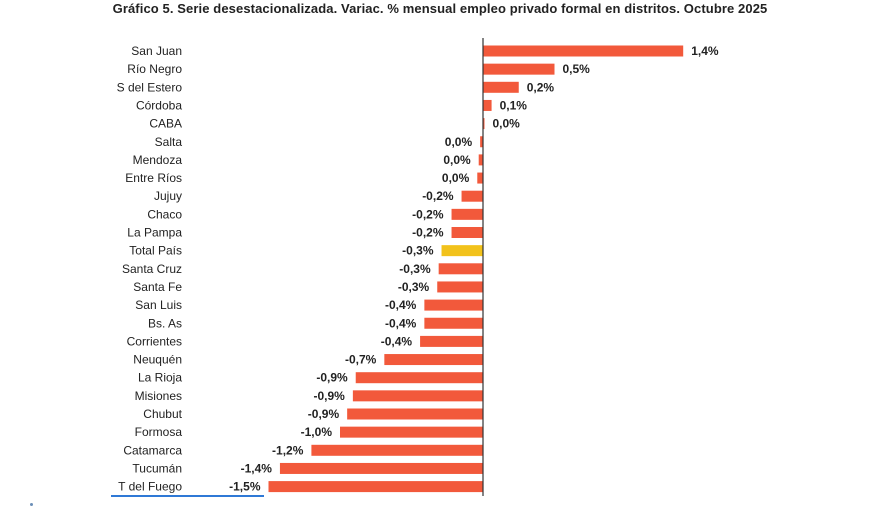 Image resolution: width=880 pixels, height=512 pixels. I want to click on category-label-cordoba: Córdoba, so click(159, 105).